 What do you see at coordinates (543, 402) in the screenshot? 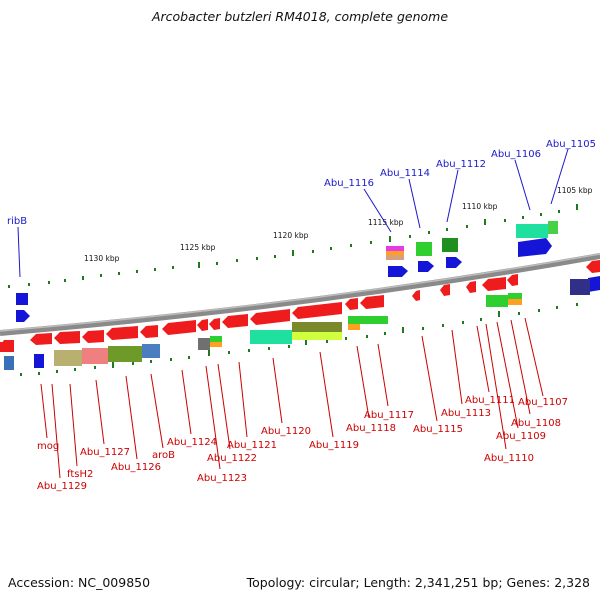
I see `gene-label: Abu_1107` at bounding box center [543, 402].